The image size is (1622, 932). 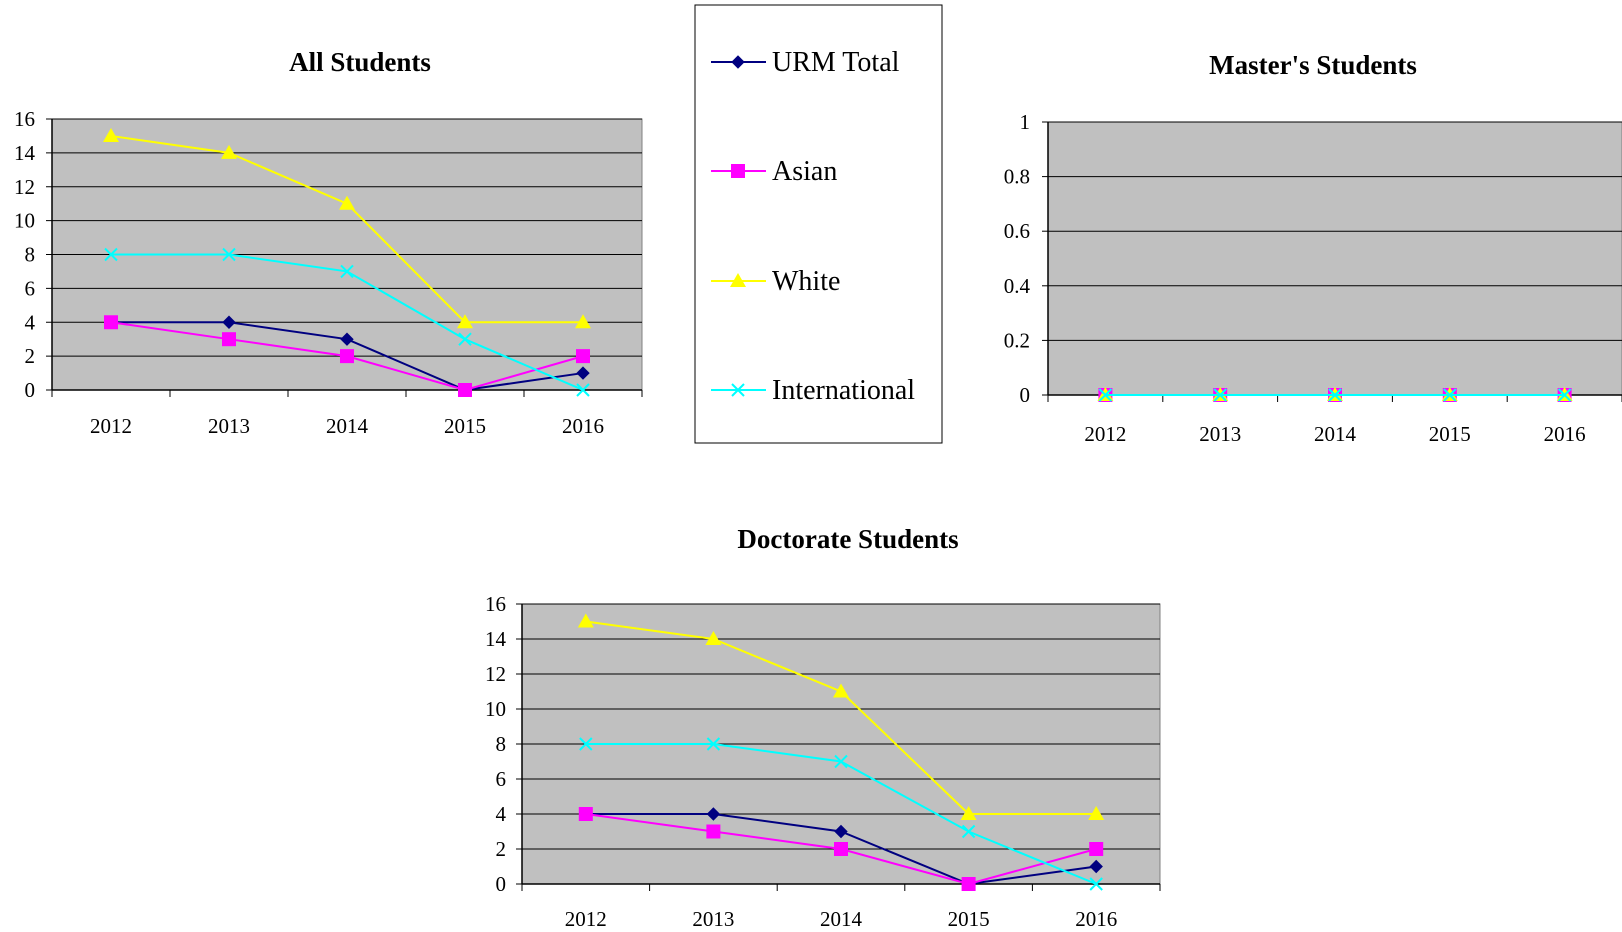 I want to click on legend-label: White, so click(x=806, y=281).